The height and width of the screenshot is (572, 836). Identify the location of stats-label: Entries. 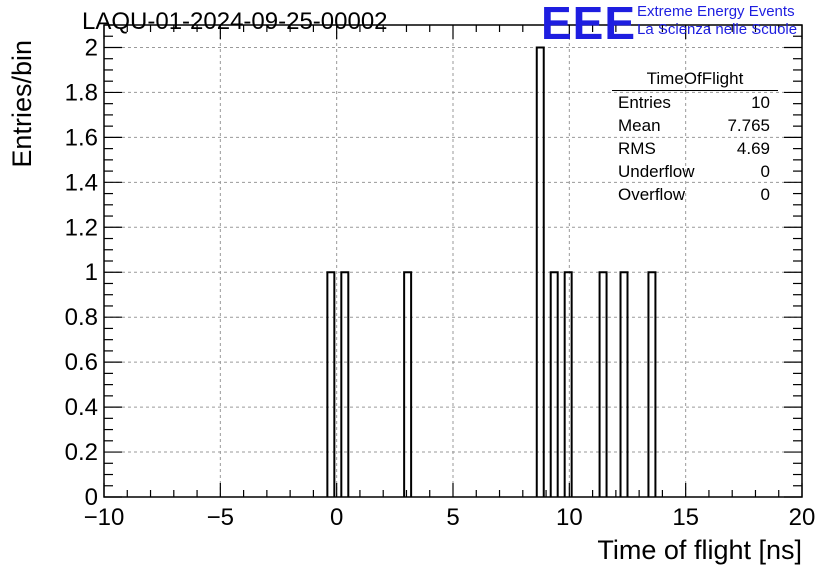
(644, 102).